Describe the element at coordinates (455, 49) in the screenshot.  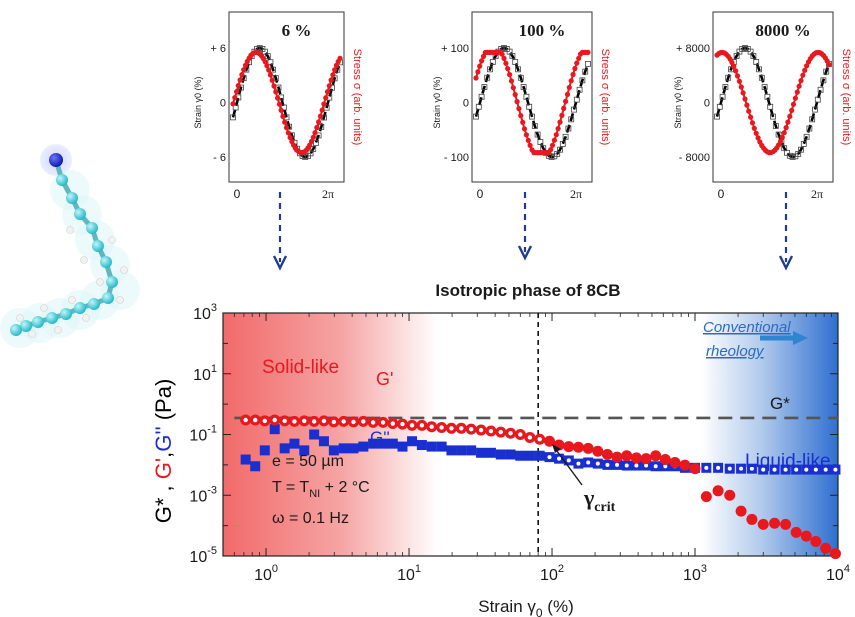
I see `inset-ytick-top: + 100` at that location.